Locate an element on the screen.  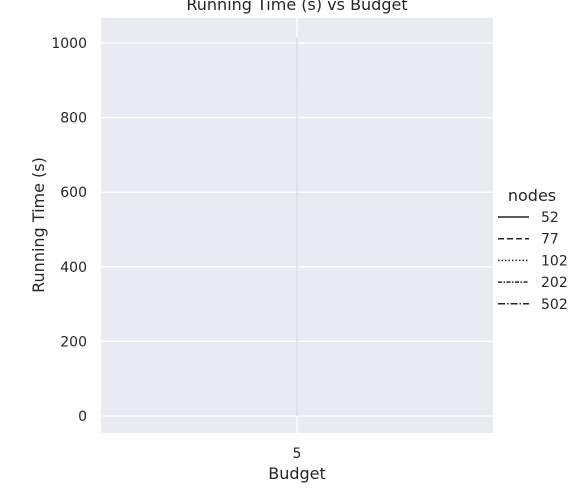
y-tick-label: 600 is located at coordinates (73, 193).